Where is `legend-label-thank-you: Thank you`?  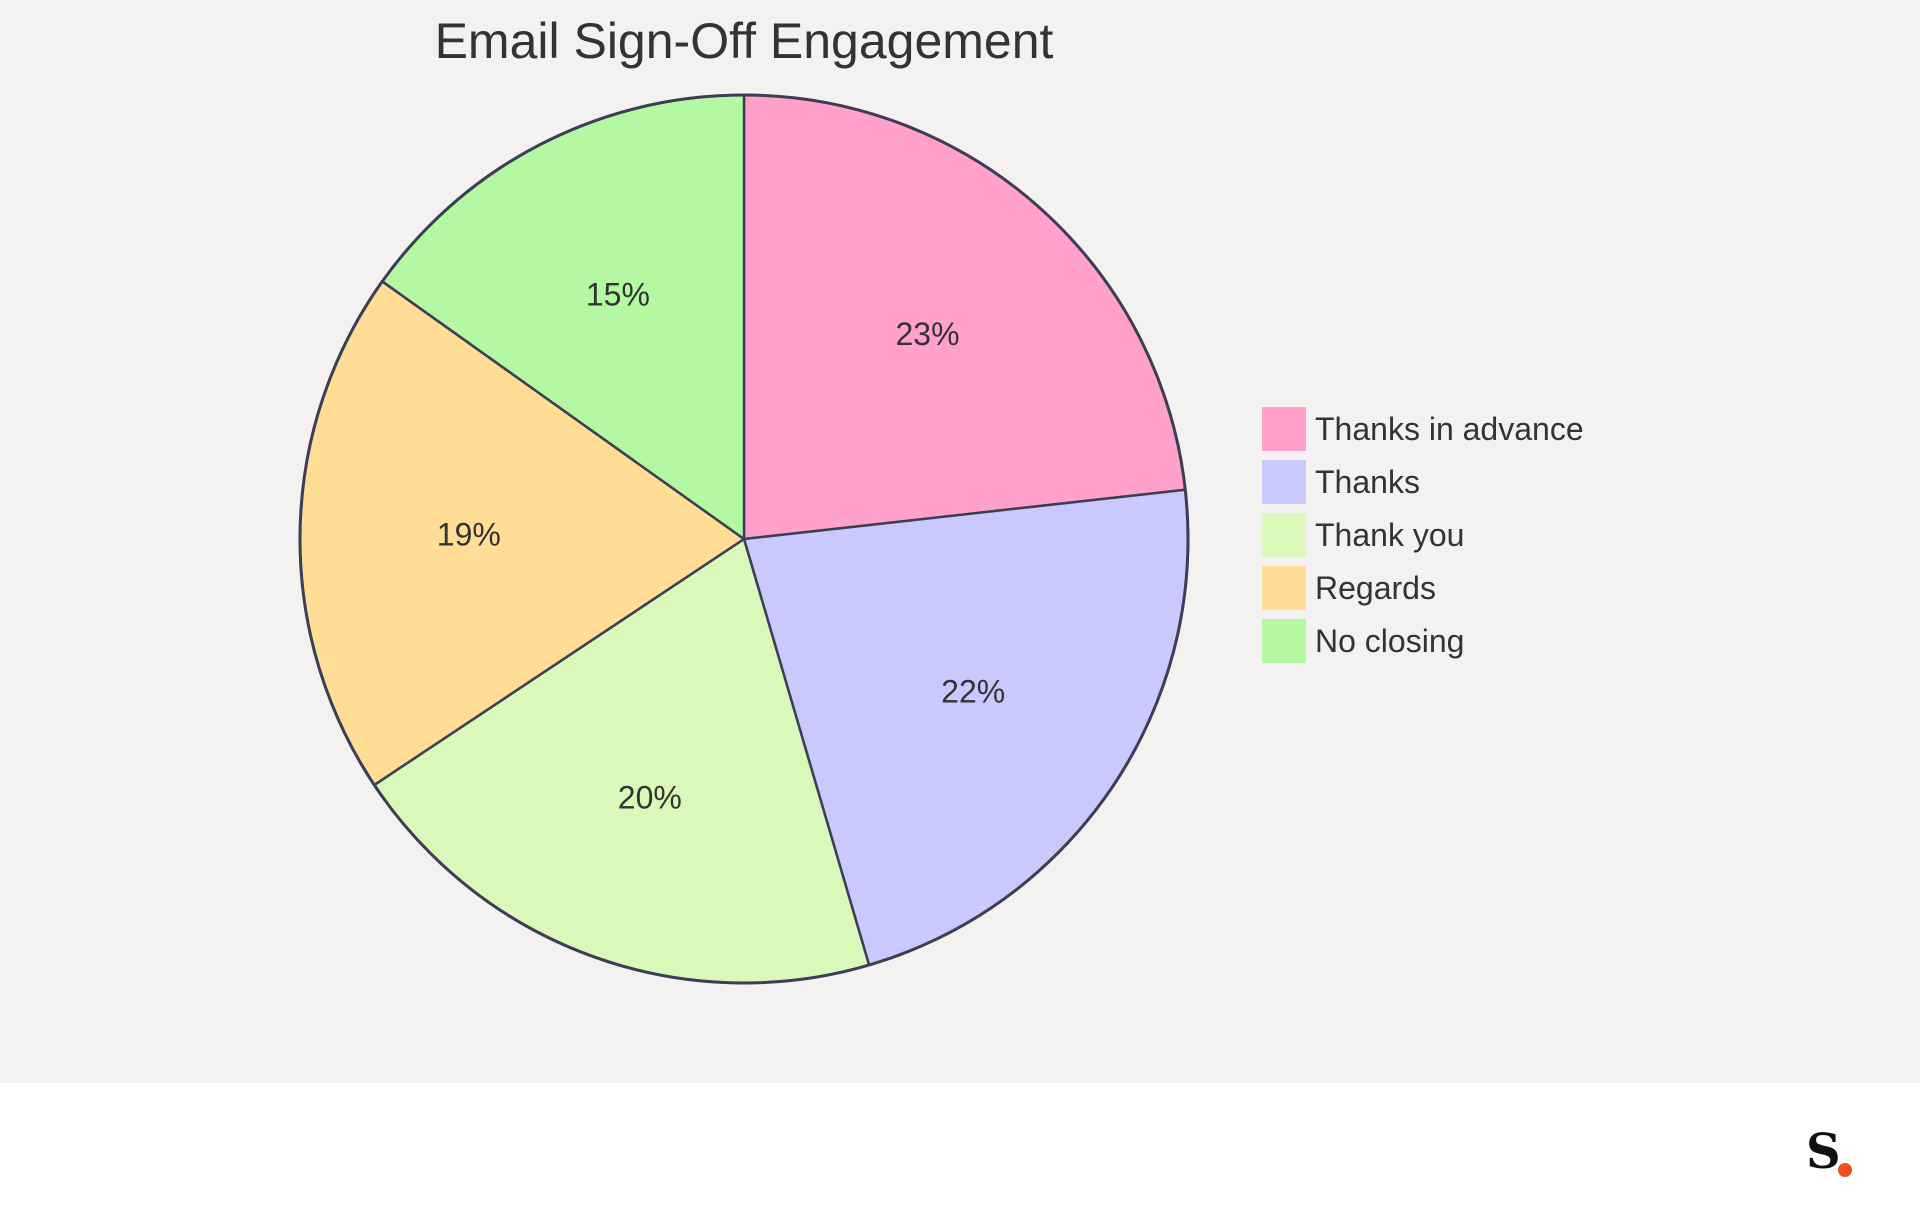
legend-label-thank-you: Thank you is located at coordinates (1389, 535).